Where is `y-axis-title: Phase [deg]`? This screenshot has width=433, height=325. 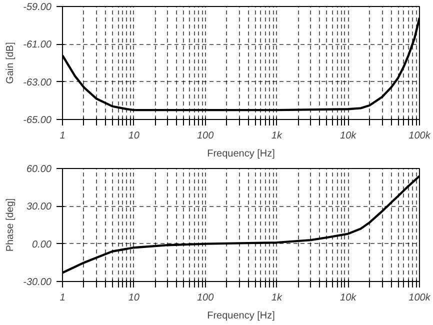
y-axis-title: Phase [deg] is located at coordinates (10, 225).